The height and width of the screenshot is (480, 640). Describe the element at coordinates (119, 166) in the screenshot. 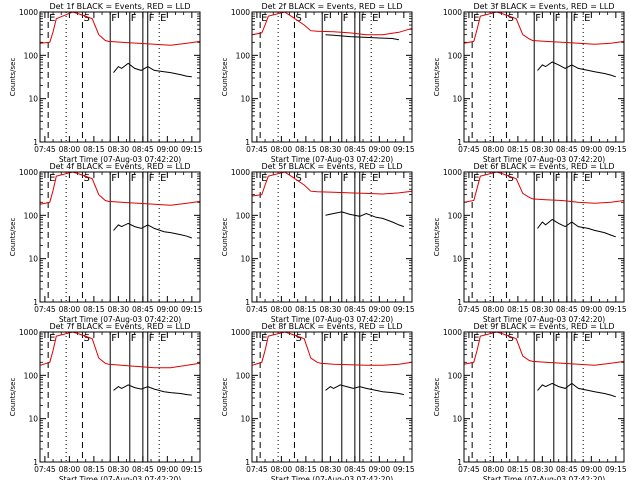

I see `panel-title: Det 4f BLACK = Events, RED = LLD` at that location.